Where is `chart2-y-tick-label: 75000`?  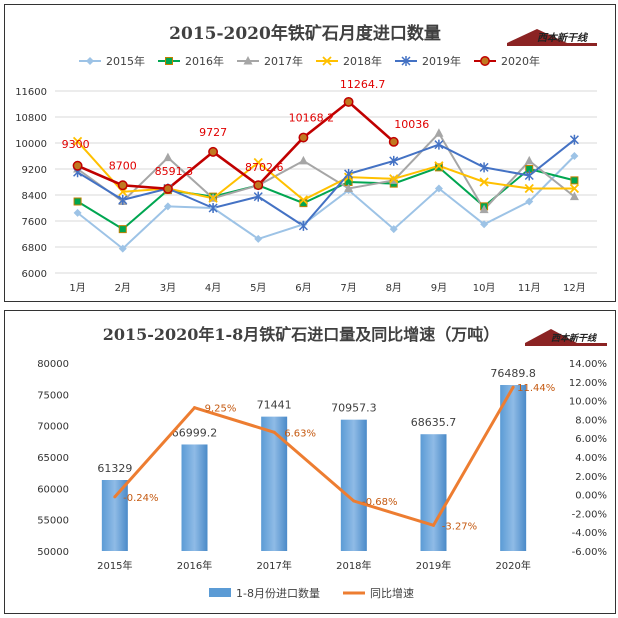 chart2-y-tick-label: 75000 is located at coordinates (53, 395).